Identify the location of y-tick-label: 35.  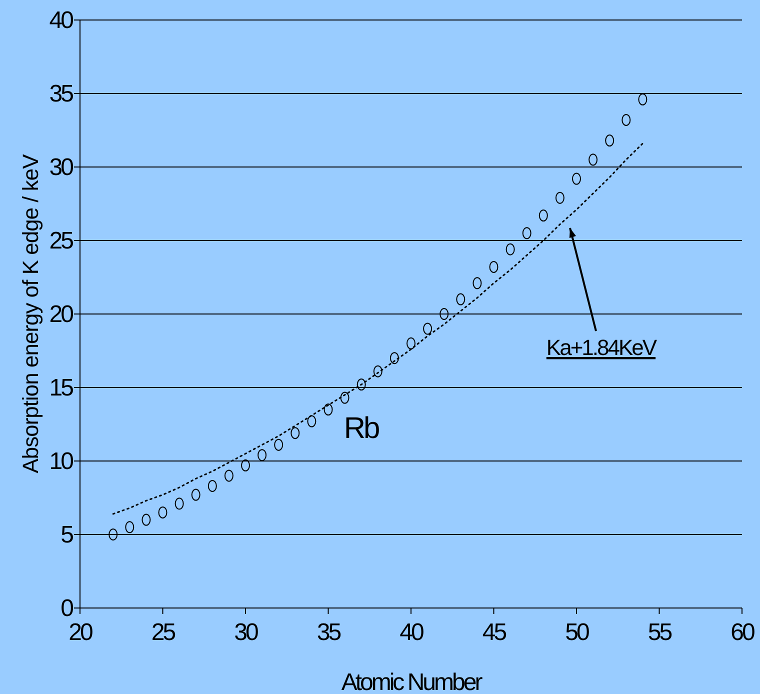
(61, 94).